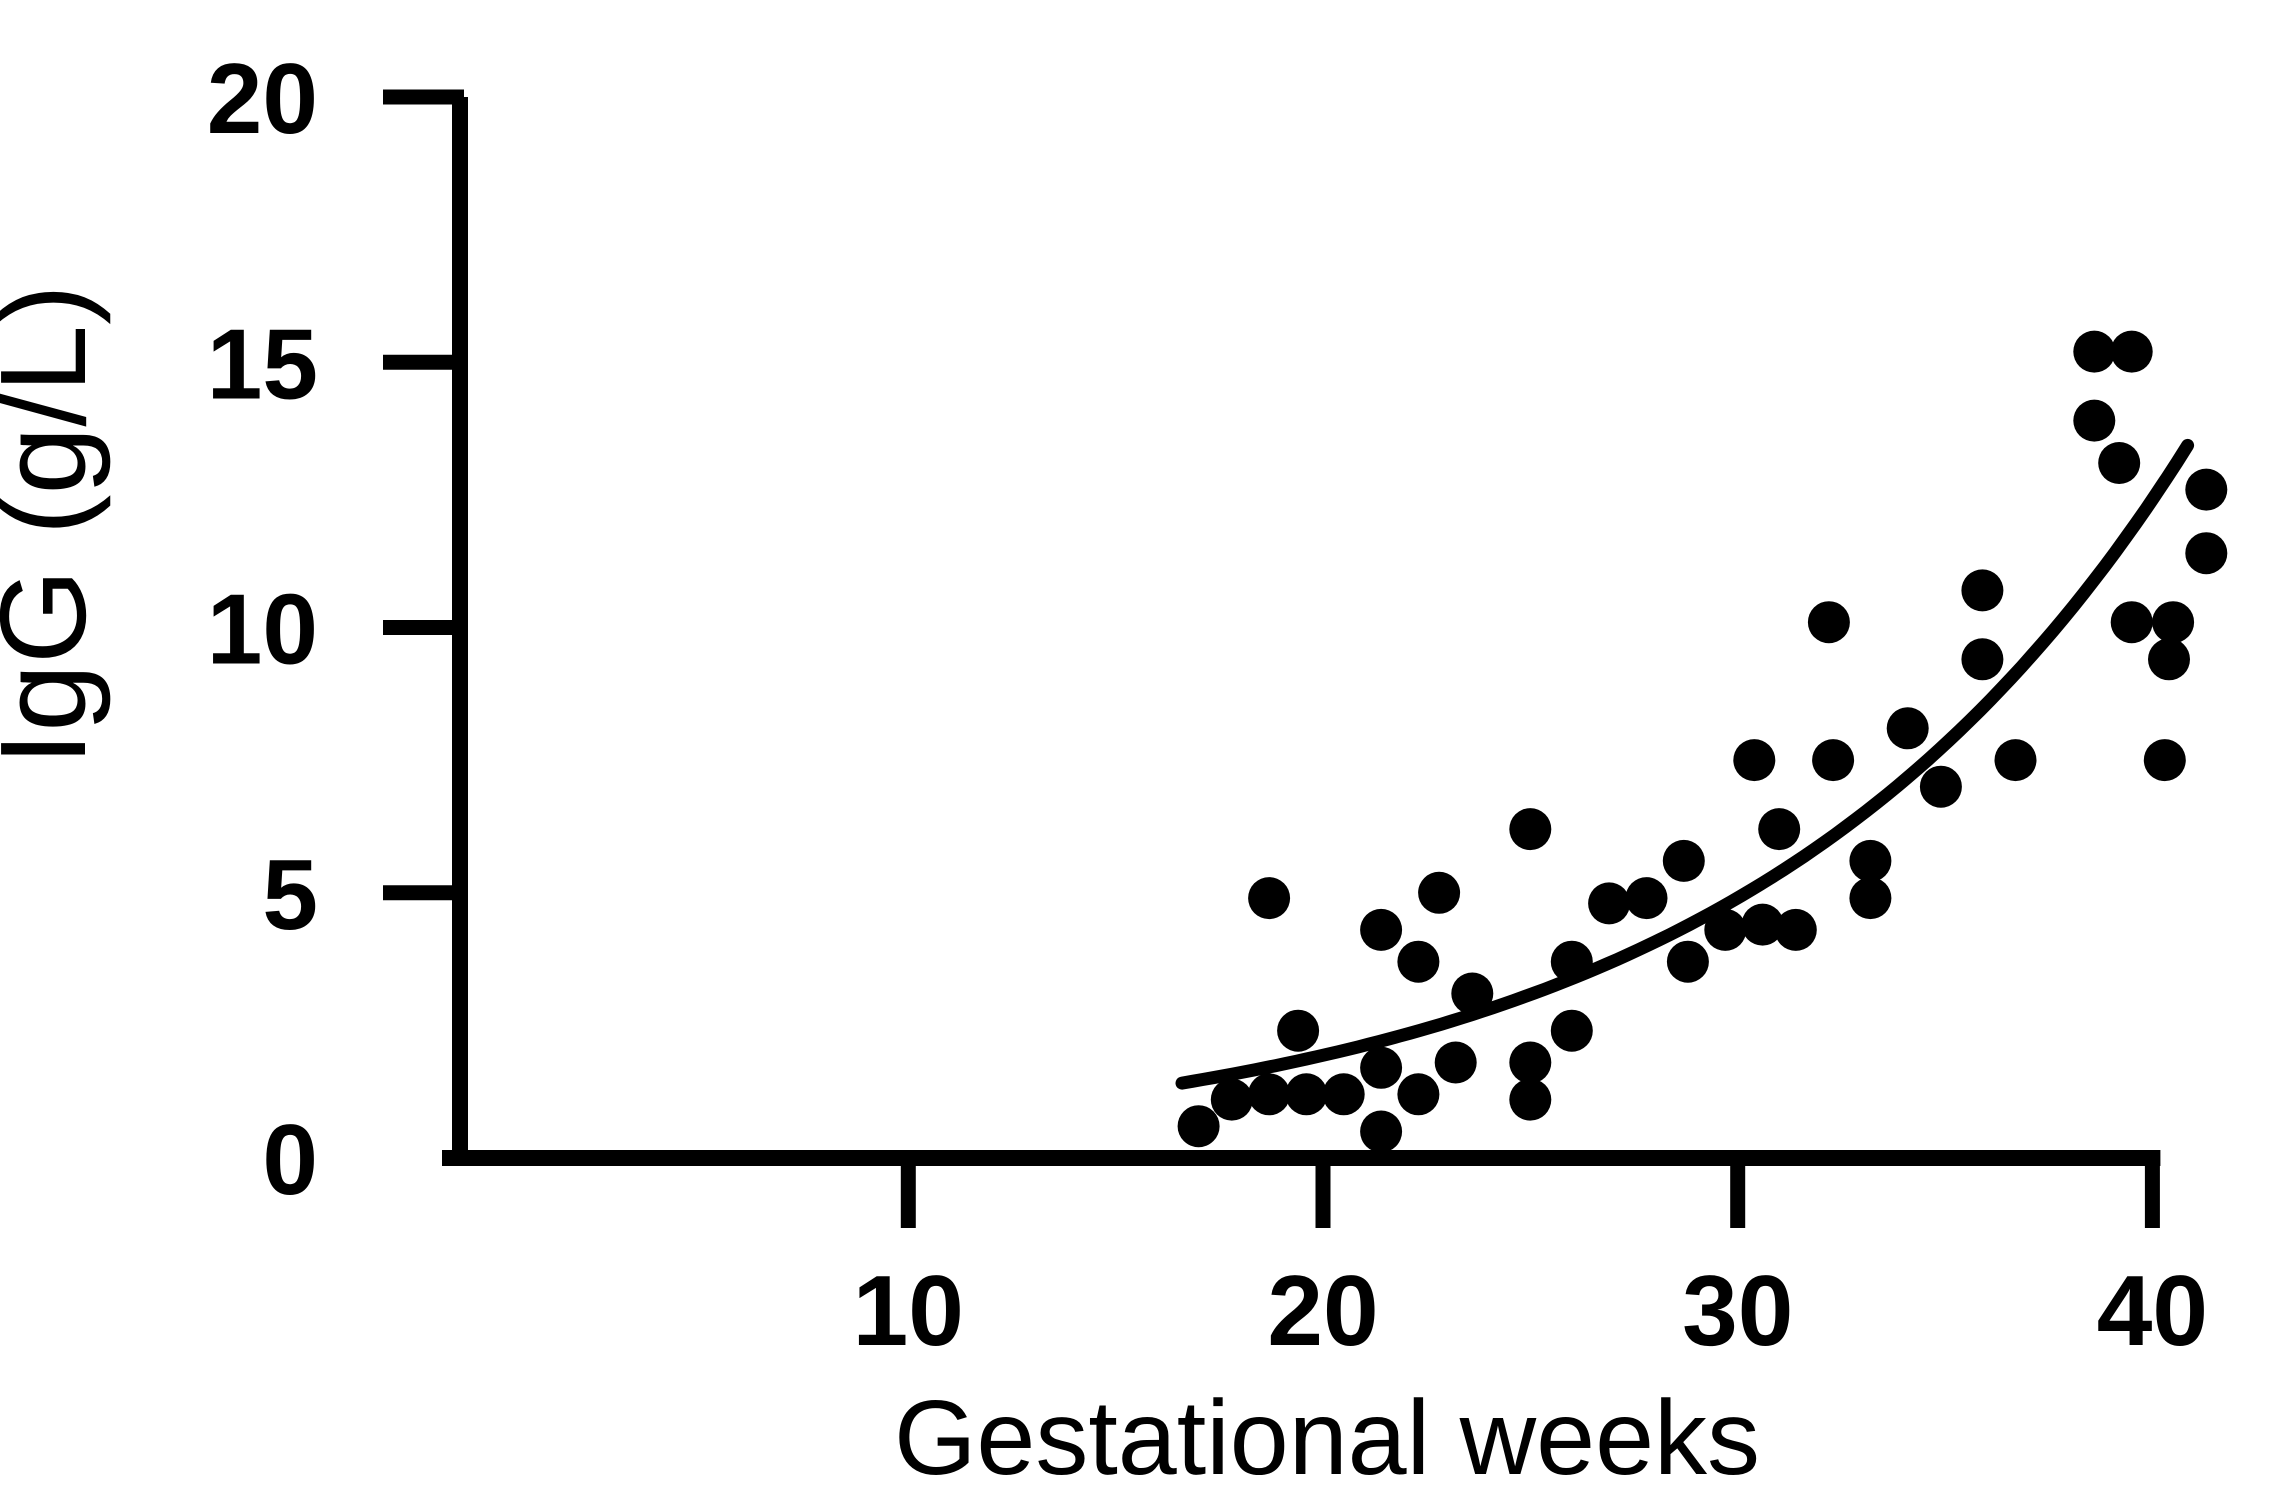 The height and width of the screenshot is (1504, 2271). I want to click on y-tick-label-5: 5, so click(290, 895).